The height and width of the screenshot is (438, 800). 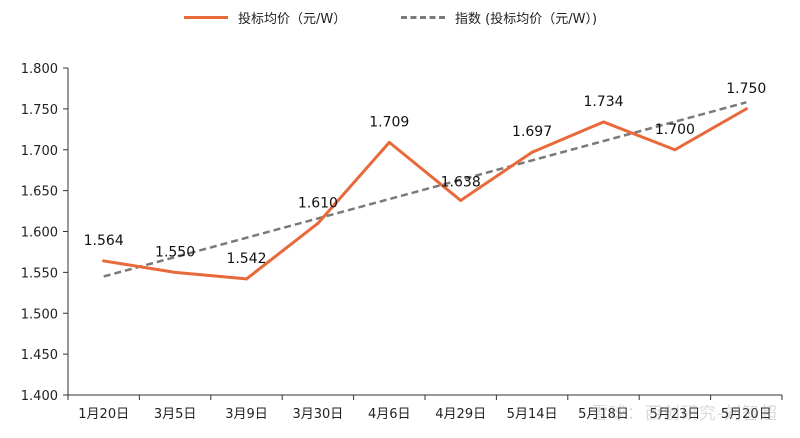 What do you see at coordinates (292, 19) in the screenshot?
I see `legend-label-series-0: 投标均价（元/W）` at bounding box center [292, 19].